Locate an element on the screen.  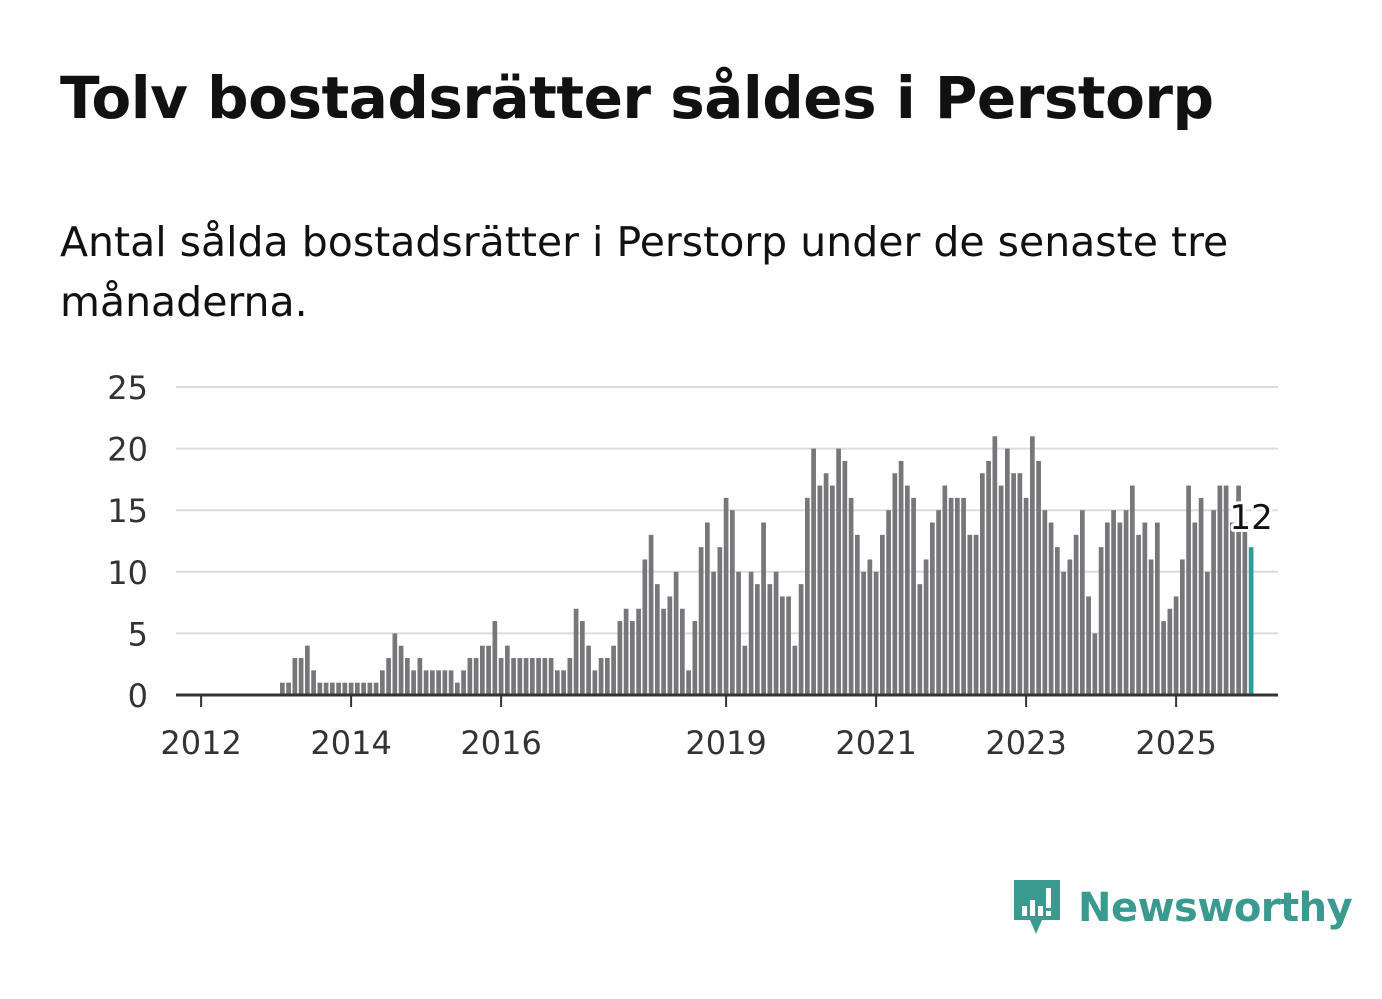
x-axis-labels: 2012 2014 2016 2019 2021 2023 2025 is located at coordinates (688, 743).